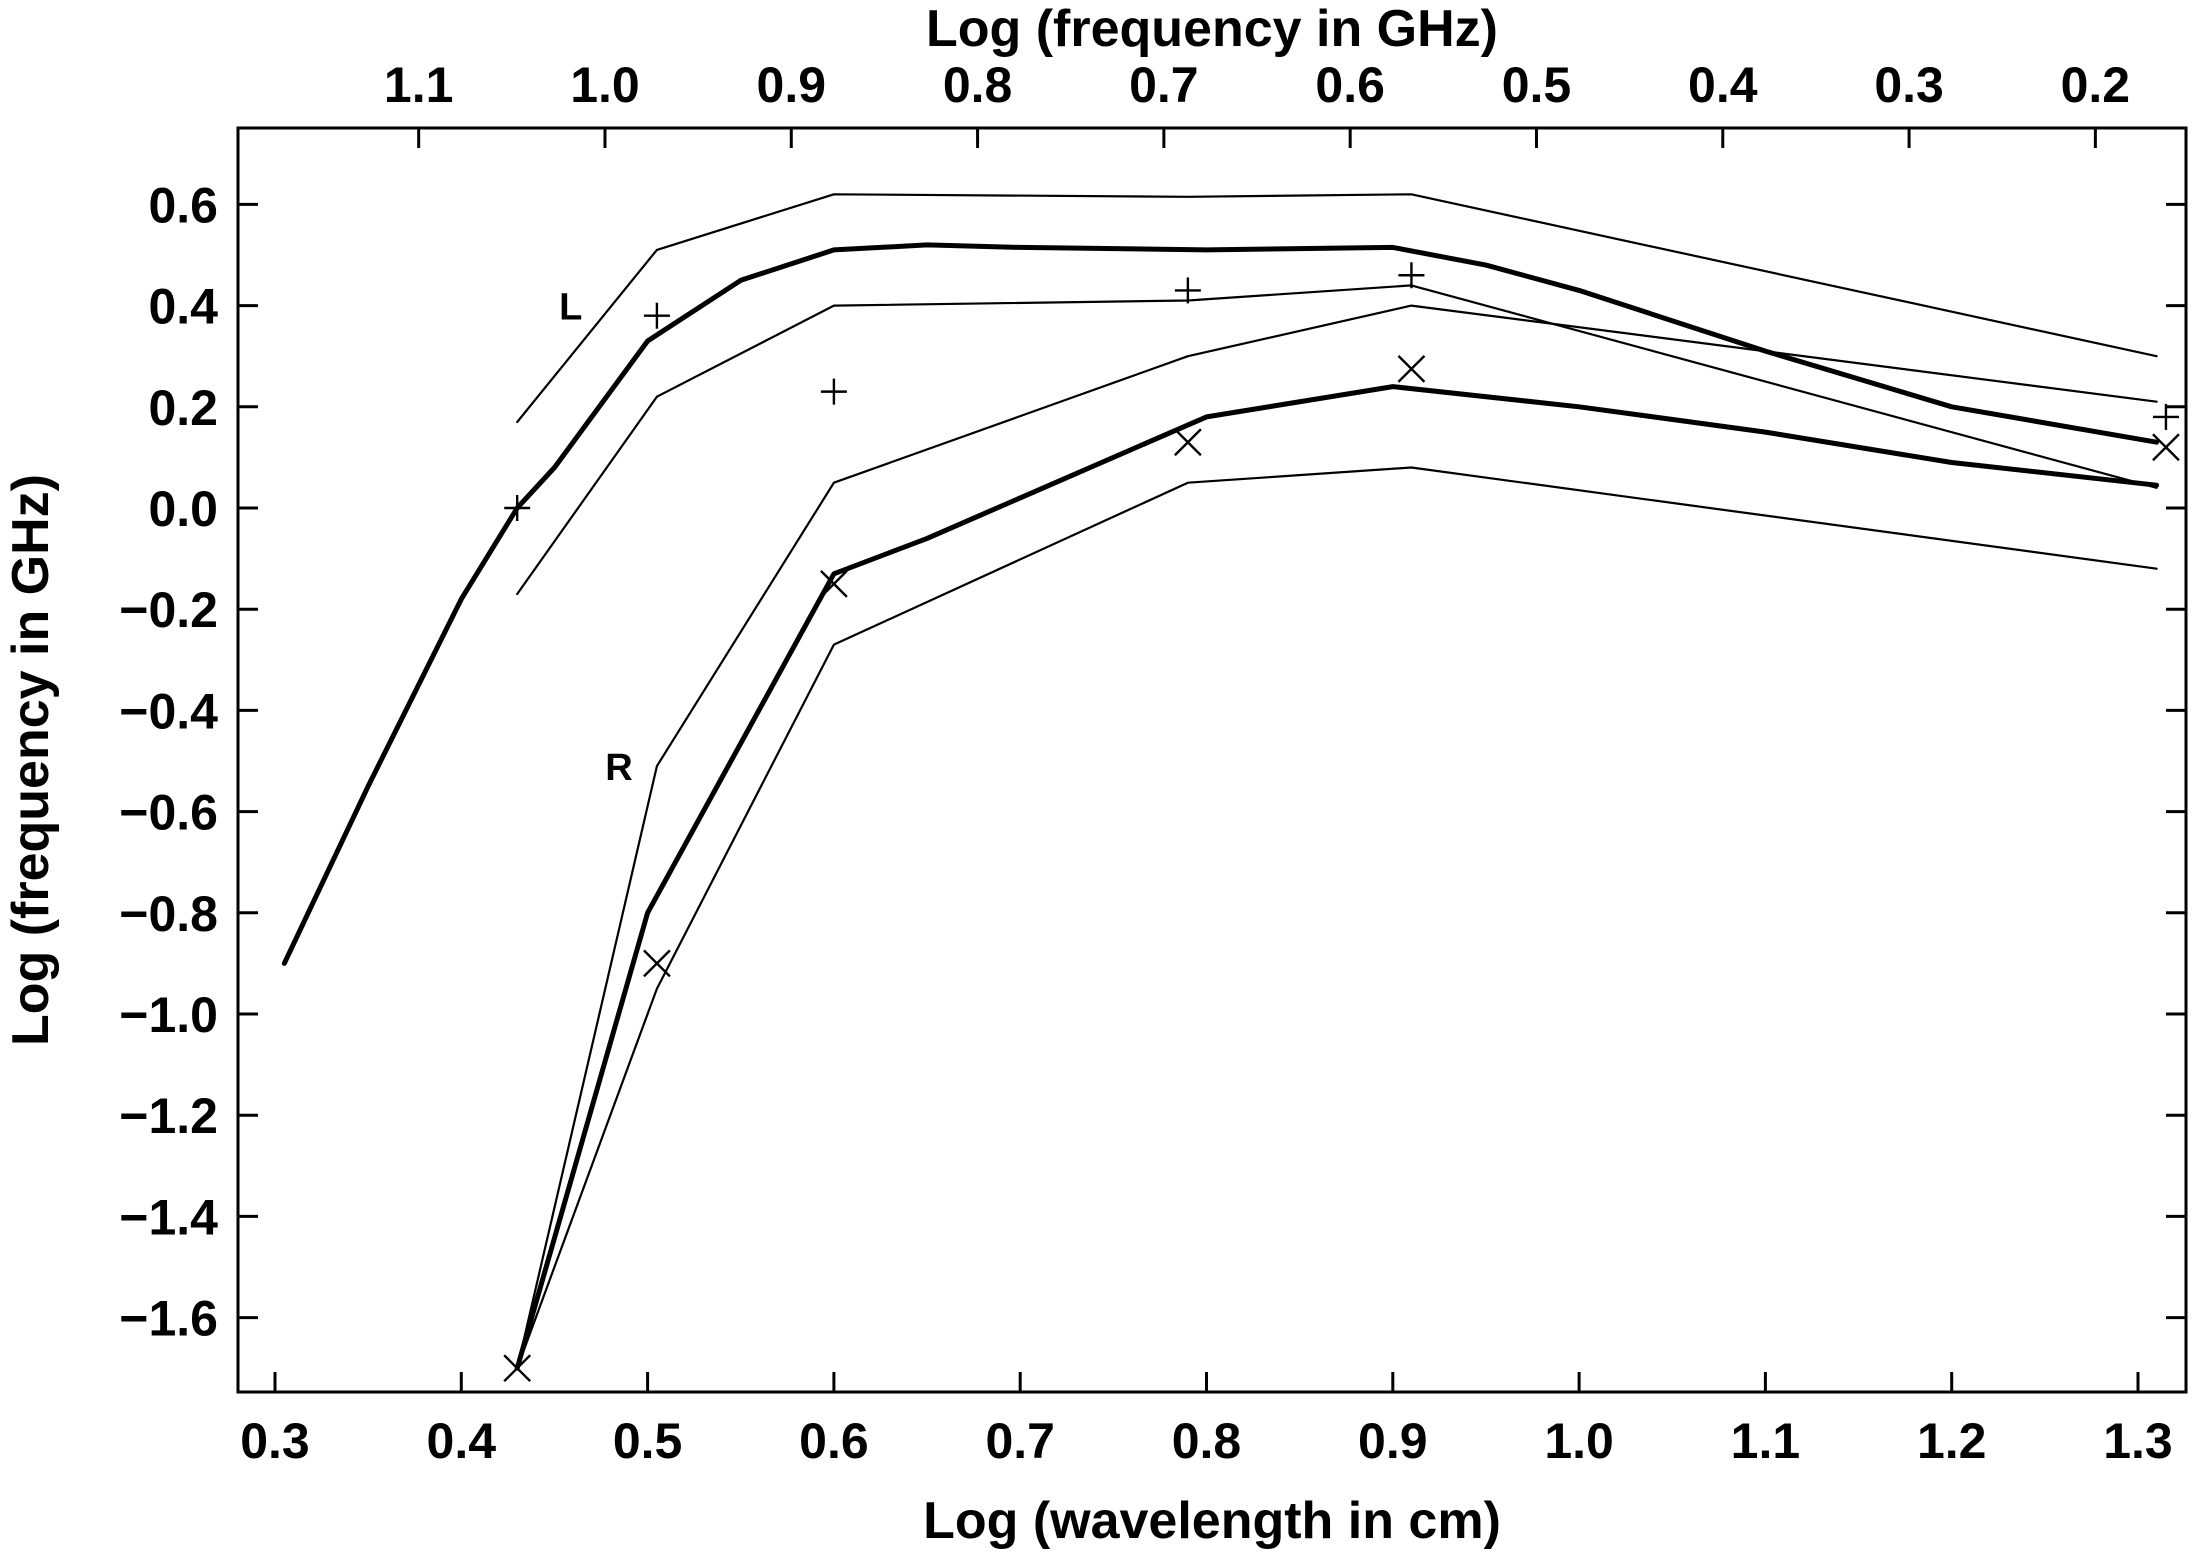 This screenshot has height=1554, width=2192. I want to click on y-tick-label: −0.2, so click(168, 610).